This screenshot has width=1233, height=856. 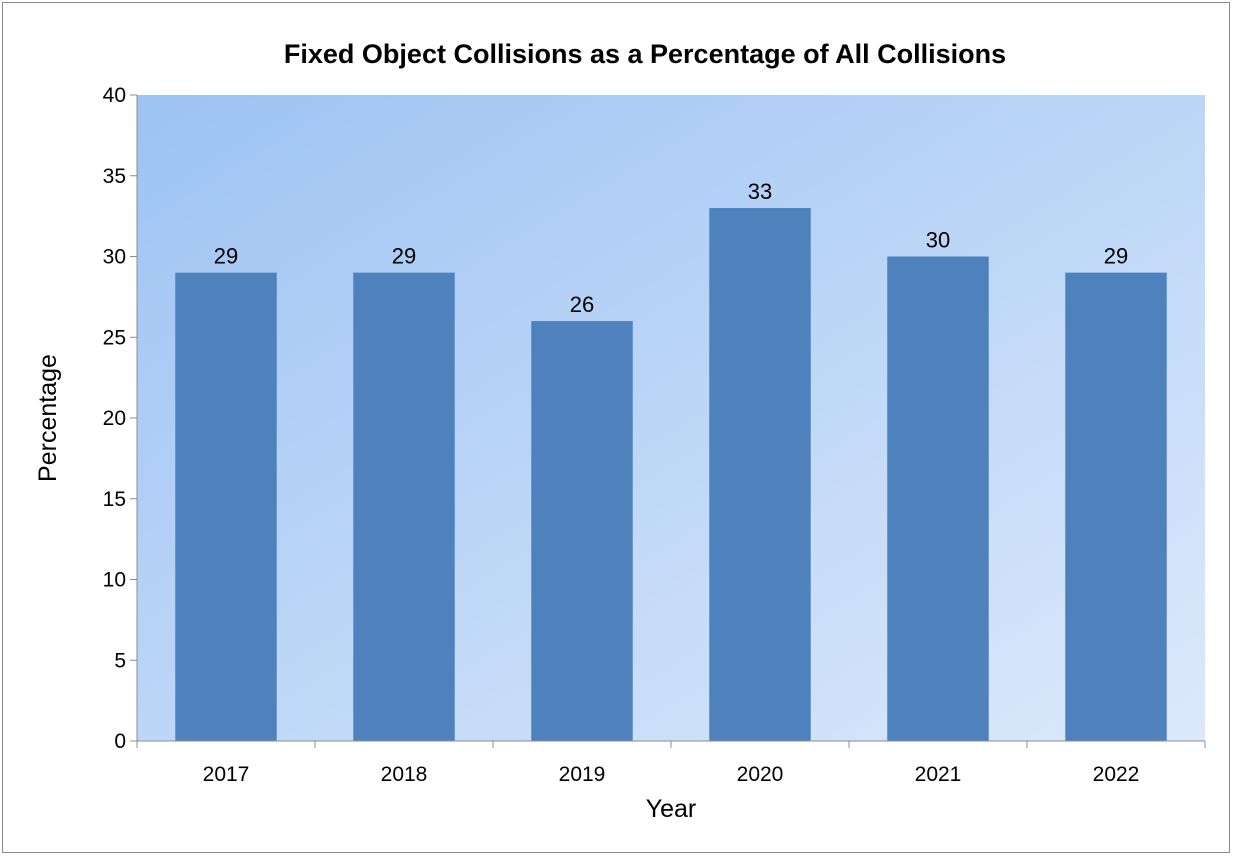 I want to click on data-label-2022: 29, so click(x=1116, y=256).